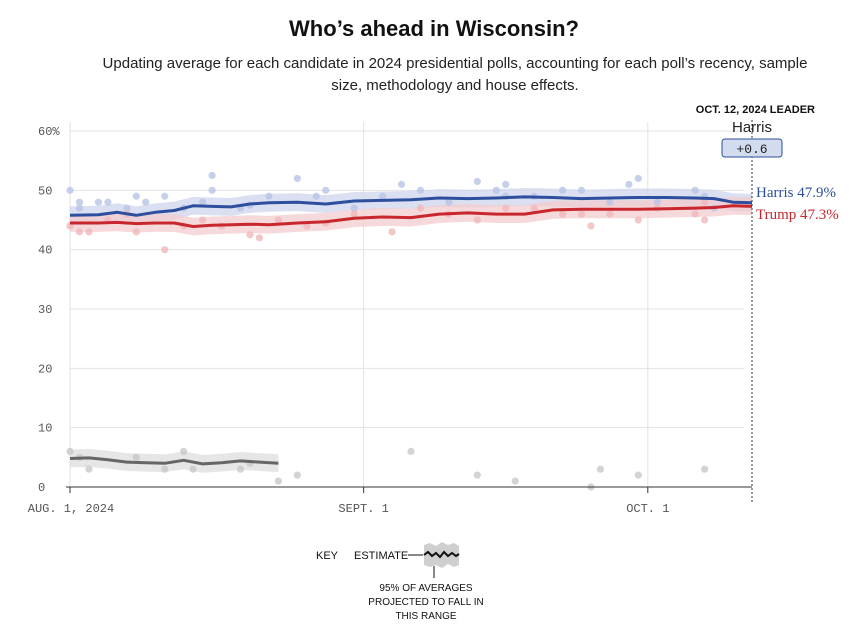 The width and height of the screenshot is (868, 635). I want to click on leader-heading: OCT. 12, 2024 LEADER, so click(755, 110).